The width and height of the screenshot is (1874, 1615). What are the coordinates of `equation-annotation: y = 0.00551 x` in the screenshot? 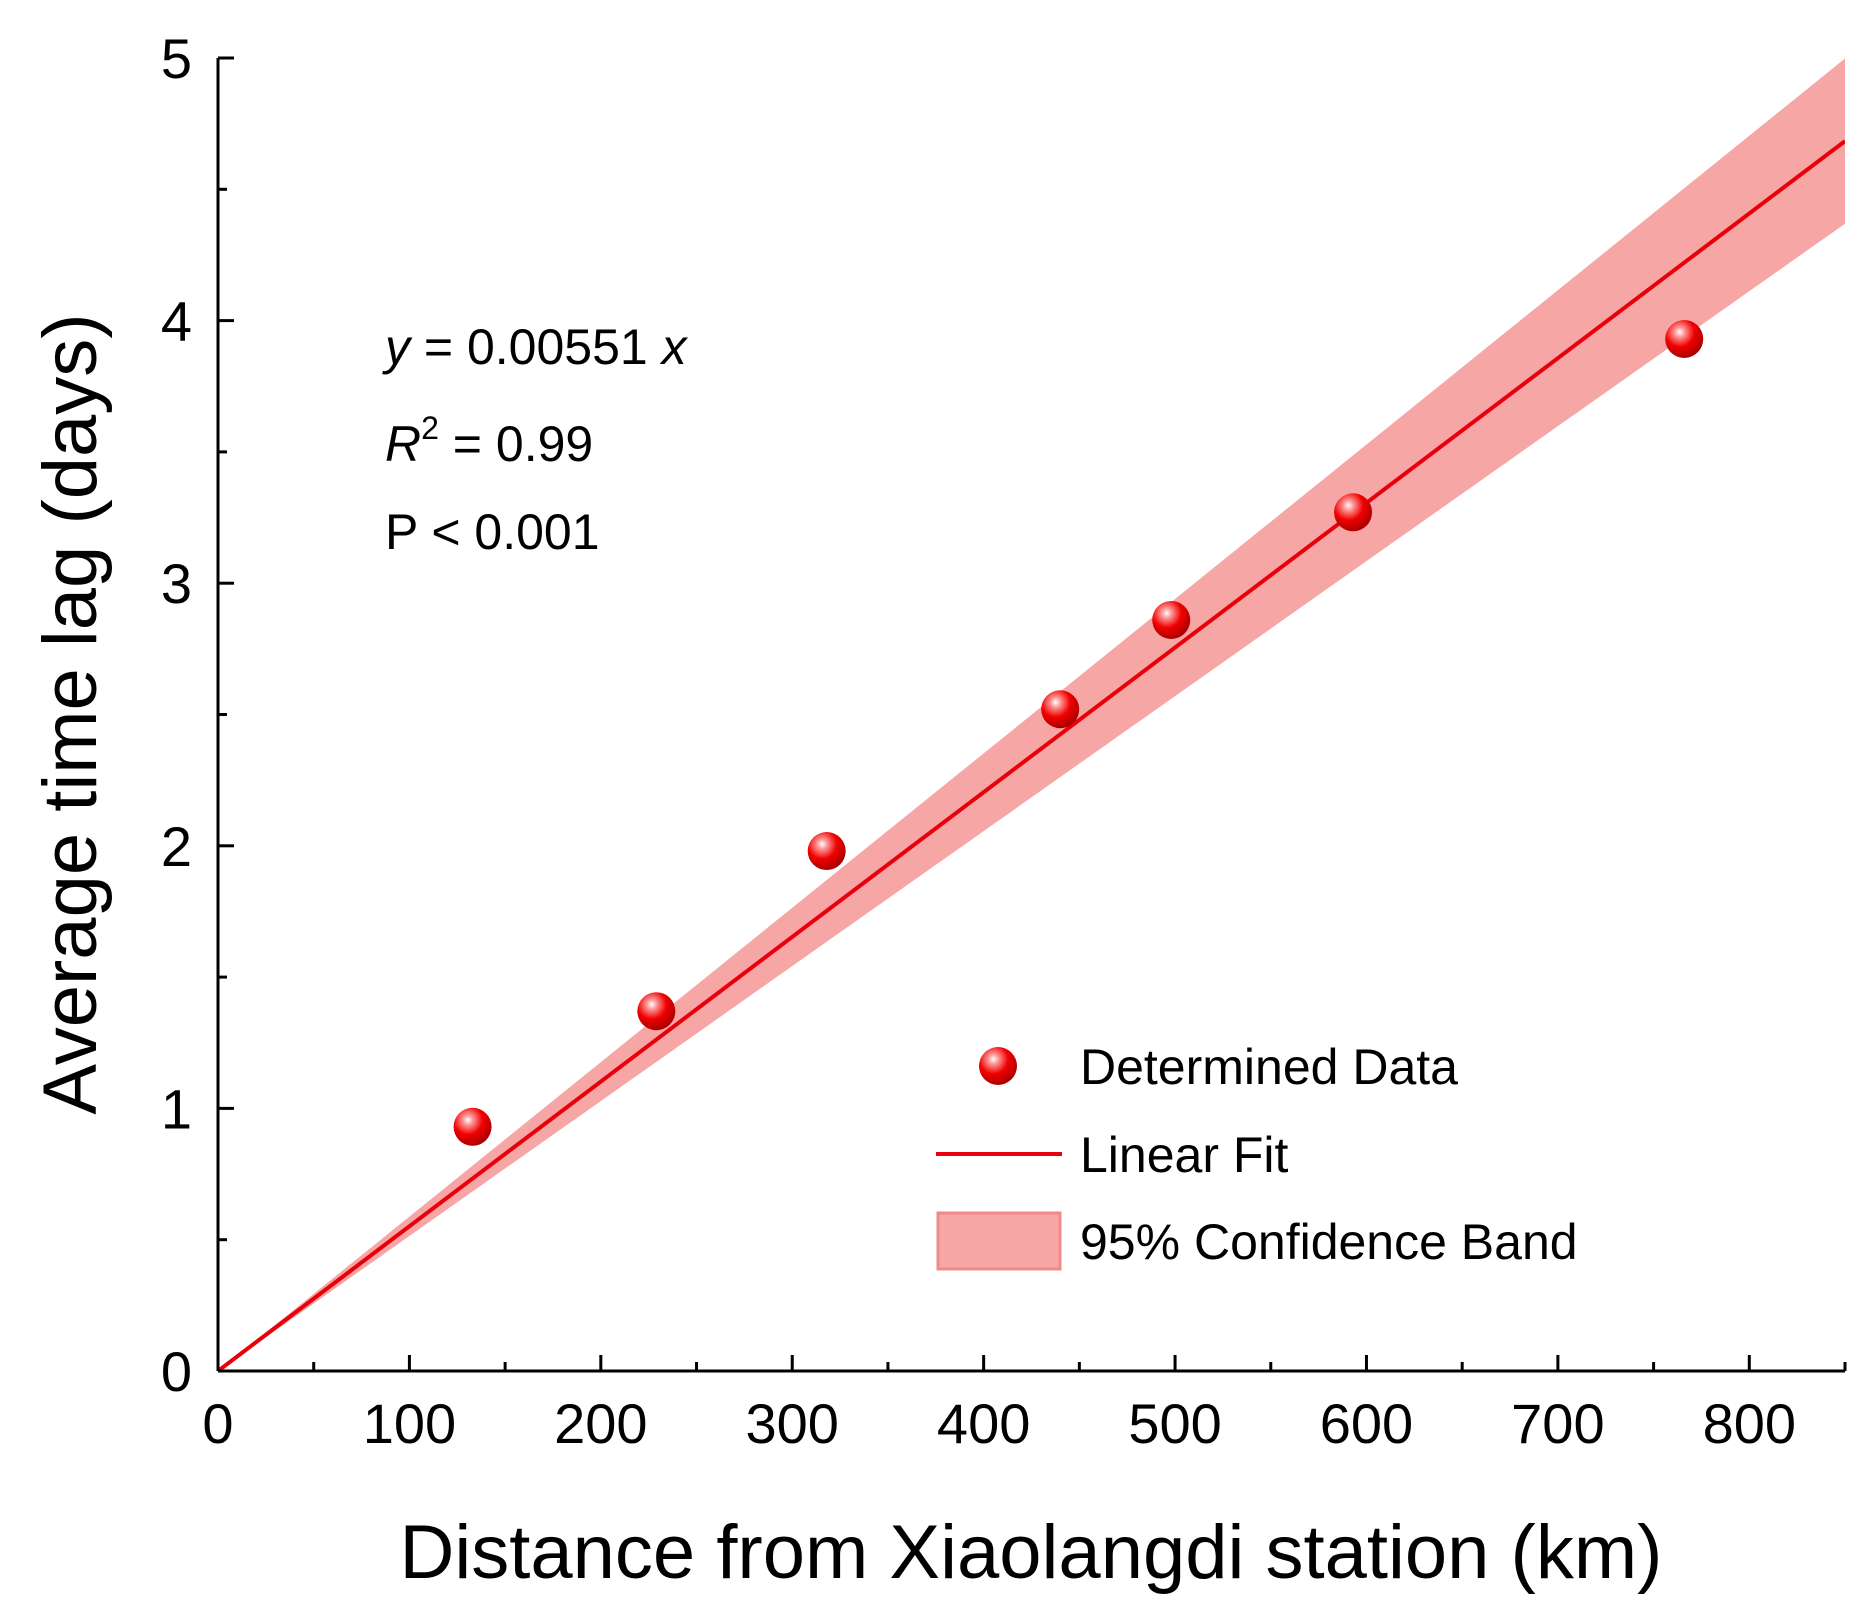 It's located at (535, 347).